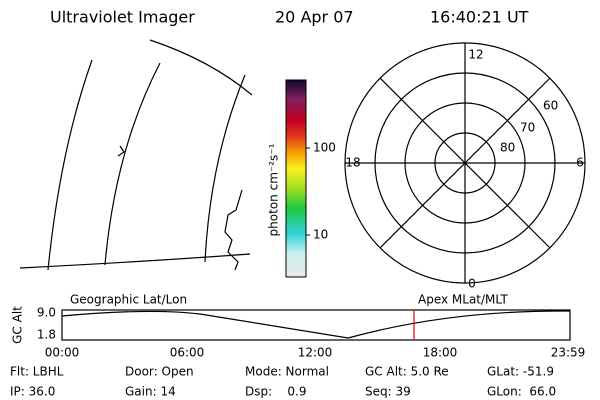  Describe the element at coordinates (314, 17) in the screenshot. I see `date: 20 Apr 07` at that location.